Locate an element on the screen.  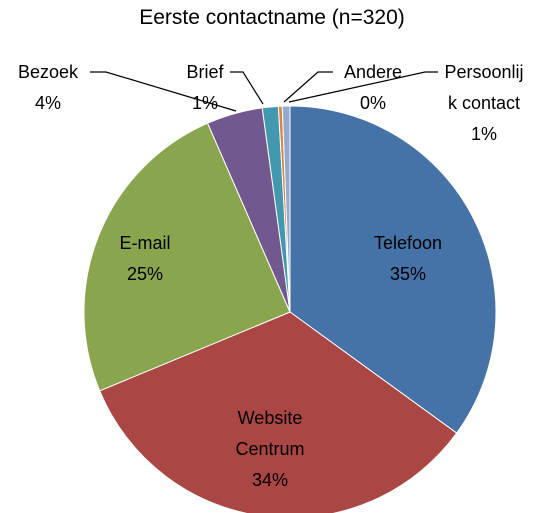
slice-label: Website Centrum 34% is located at coordinates (270, 449).